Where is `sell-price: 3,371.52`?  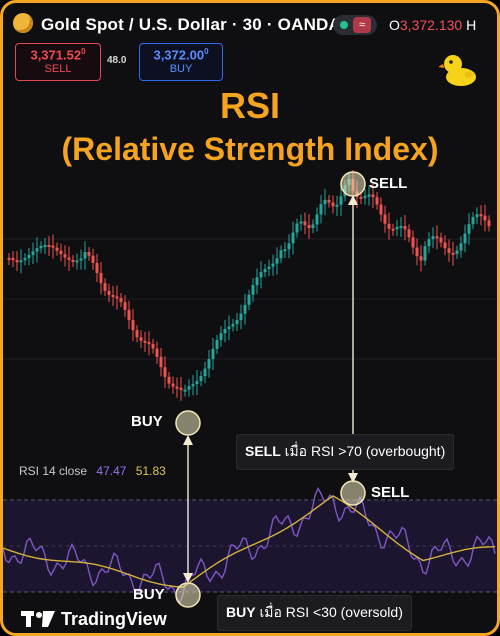
sell-price: 3,371.52 is located at coordinates (56, 55).